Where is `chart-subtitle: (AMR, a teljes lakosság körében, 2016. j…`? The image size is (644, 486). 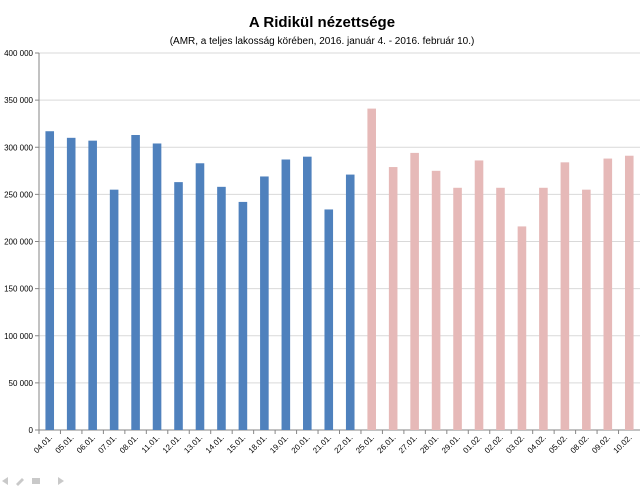 chart-subtitle: (AMR, a teljes lakosság körében, 2016. j… is located at coordinates (322, 41).